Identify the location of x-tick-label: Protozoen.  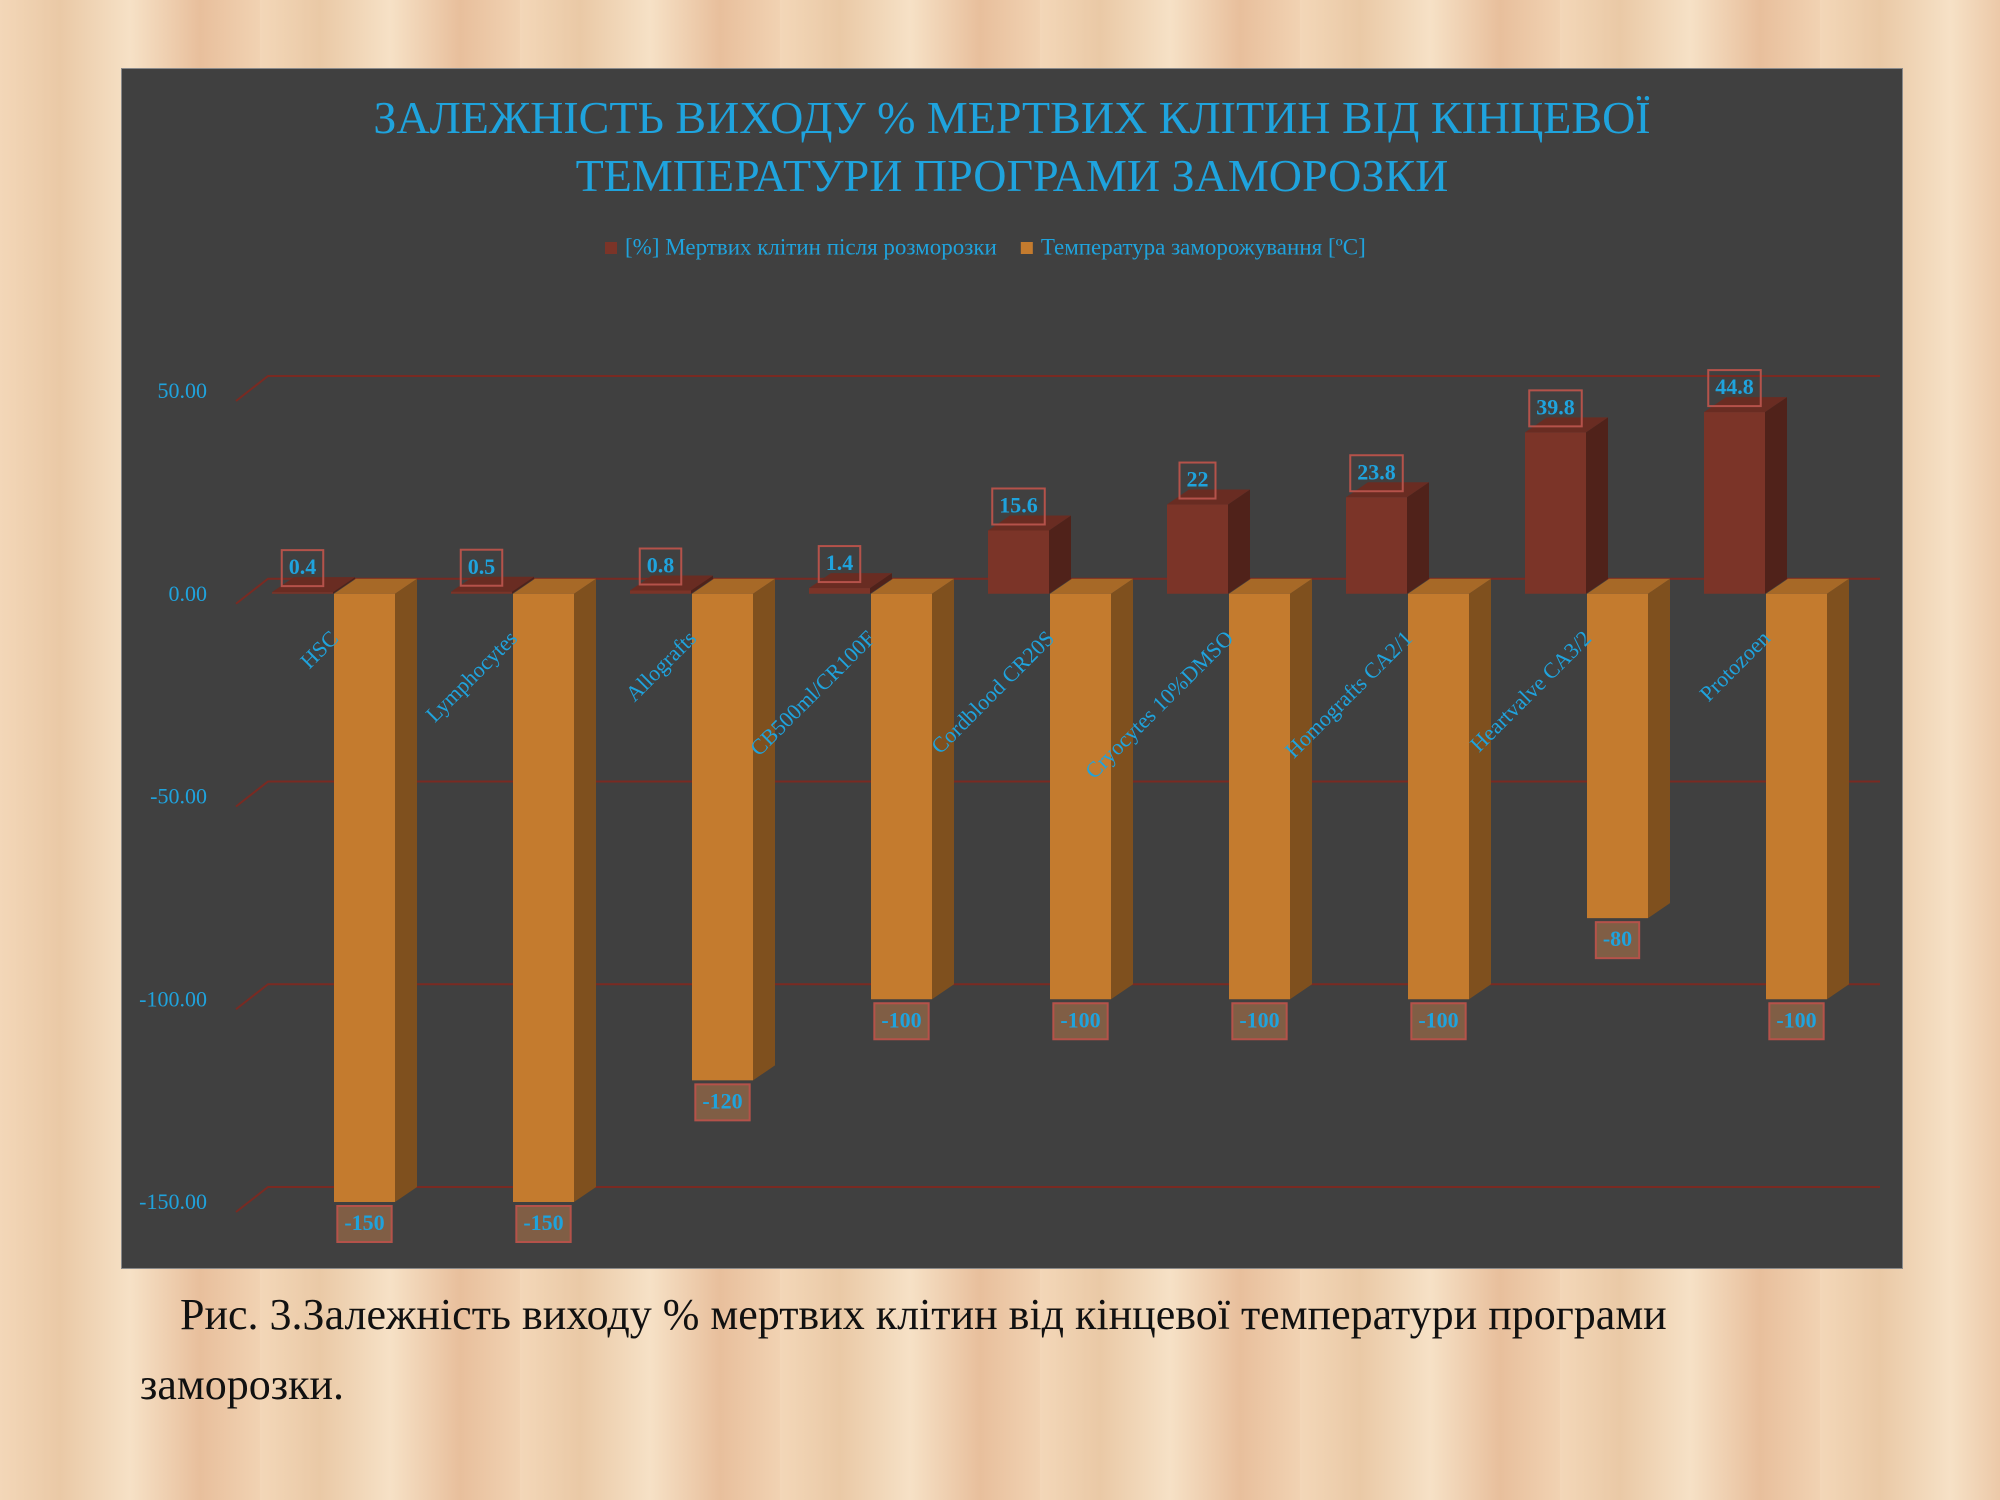
(1734, 665).